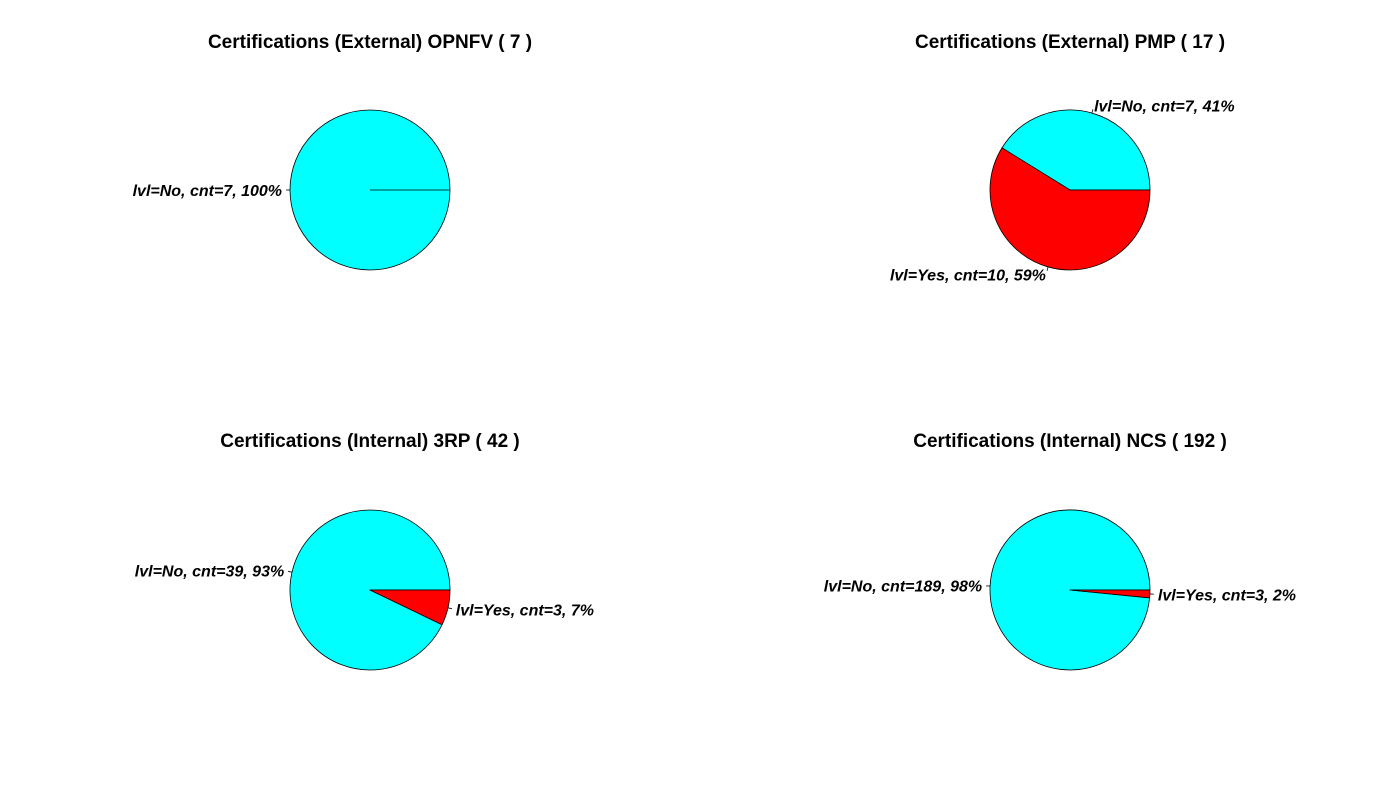 The height and width of the screenshot is (800, 1400). Describe the element at coordinates (449, 608) in the screenshot. I see `pie-leader-3rp-yes` at that location.